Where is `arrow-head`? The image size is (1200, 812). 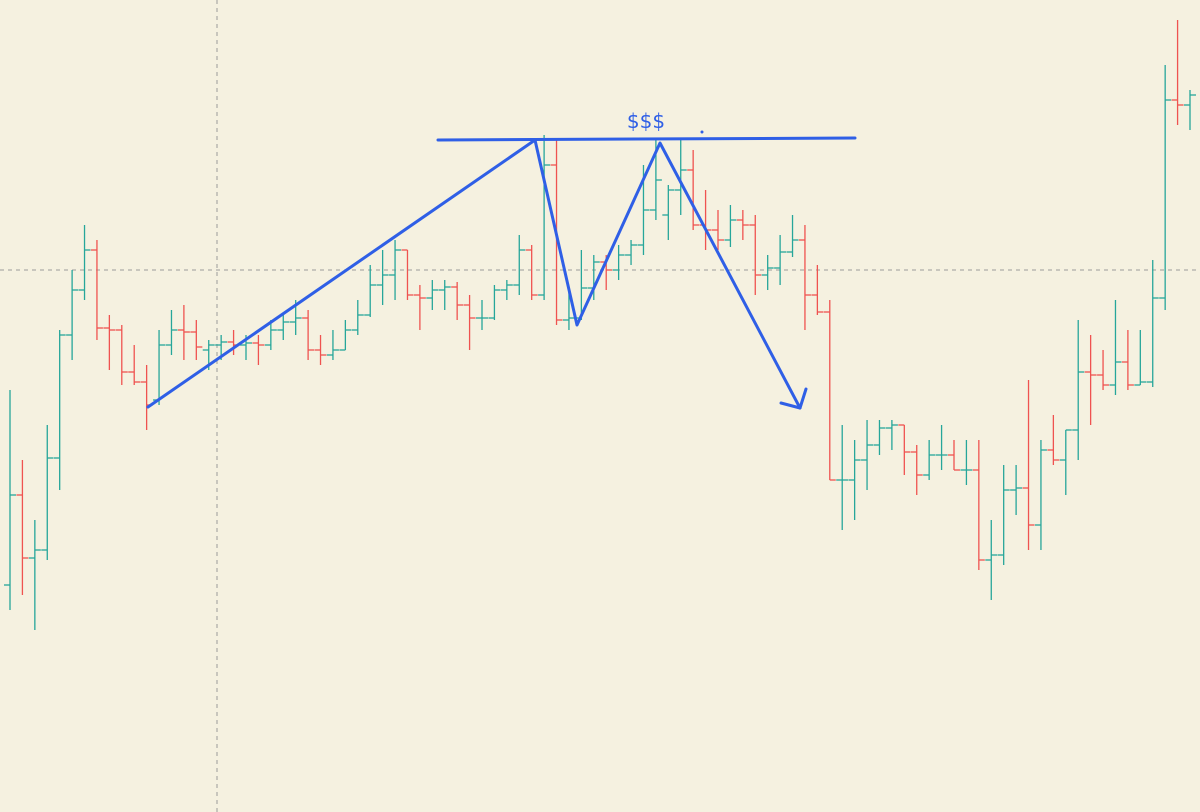
arrow-head is located at coordinates (793, 398).